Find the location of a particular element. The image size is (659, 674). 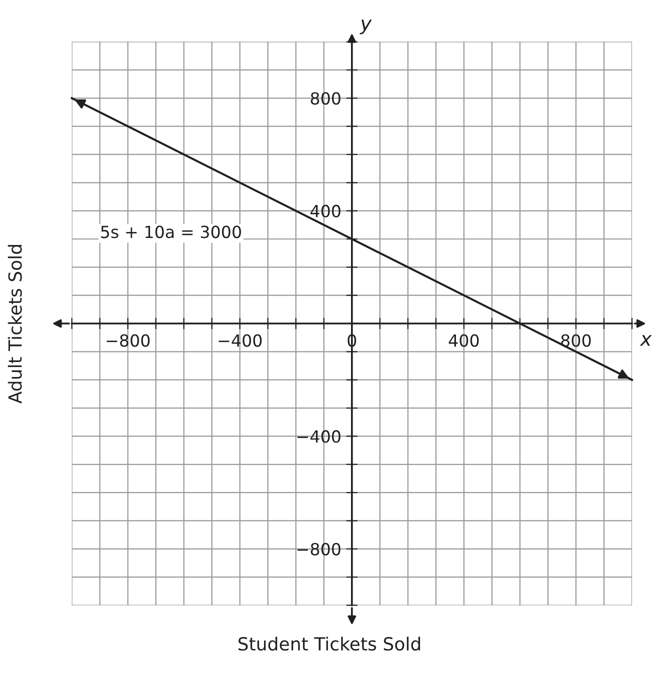

text: y is located at coordinates (366, 27).